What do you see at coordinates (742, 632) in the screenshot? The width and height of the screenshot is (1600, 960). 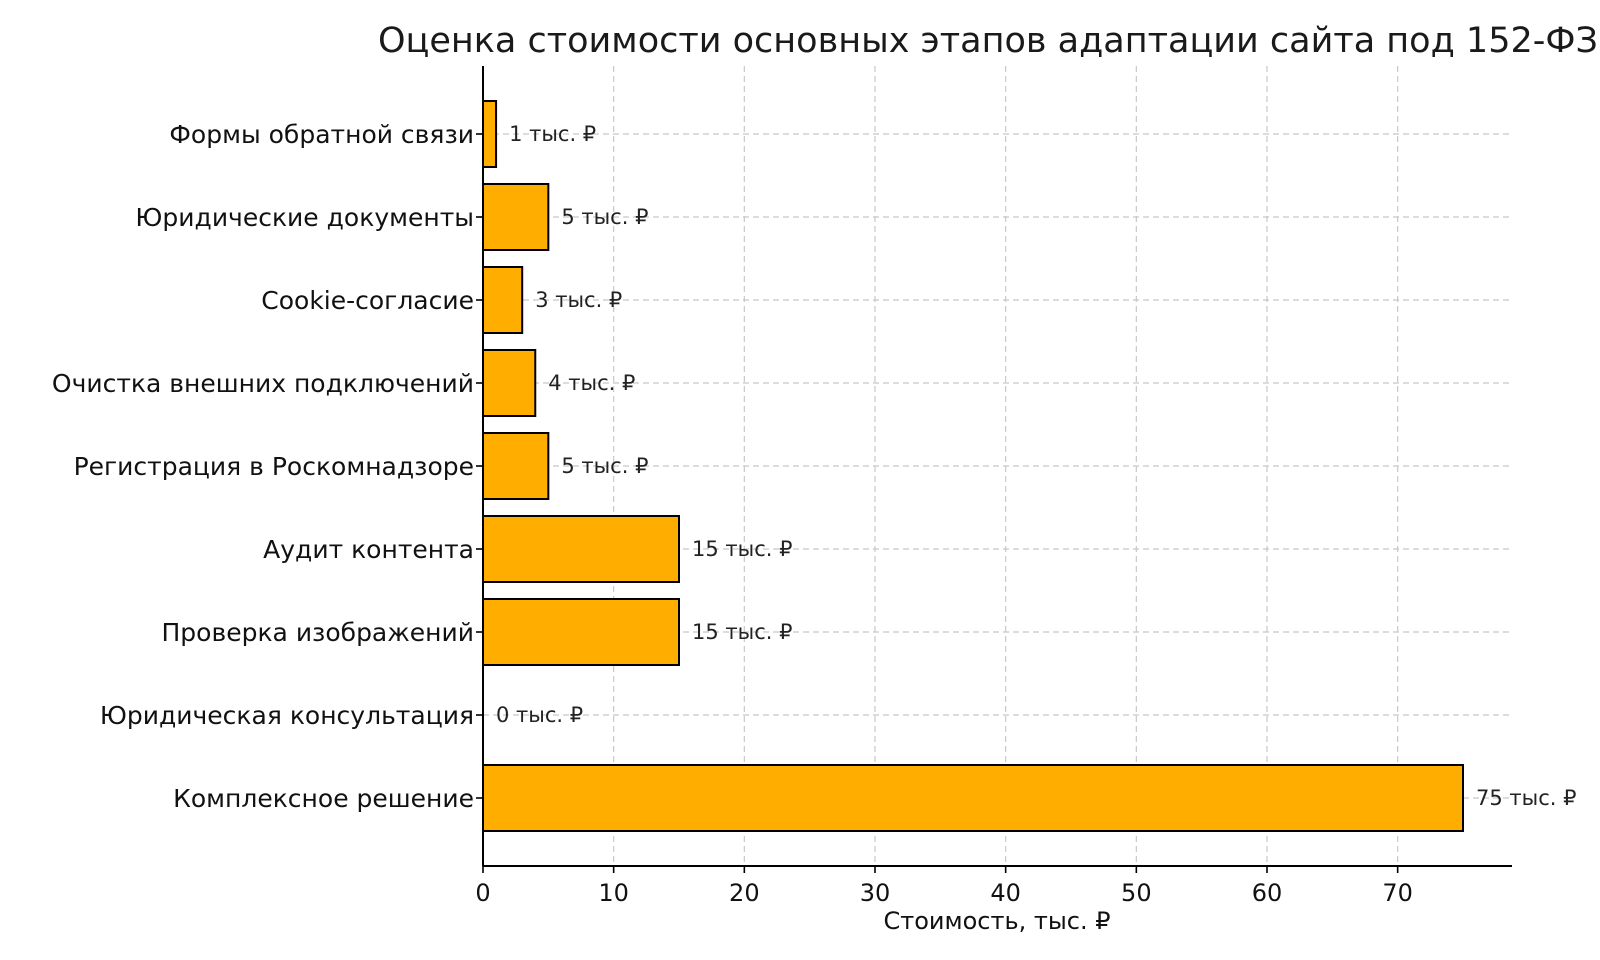 I see `data-label-6: 15 тыс. ₽` at bounding box center [742, 632].